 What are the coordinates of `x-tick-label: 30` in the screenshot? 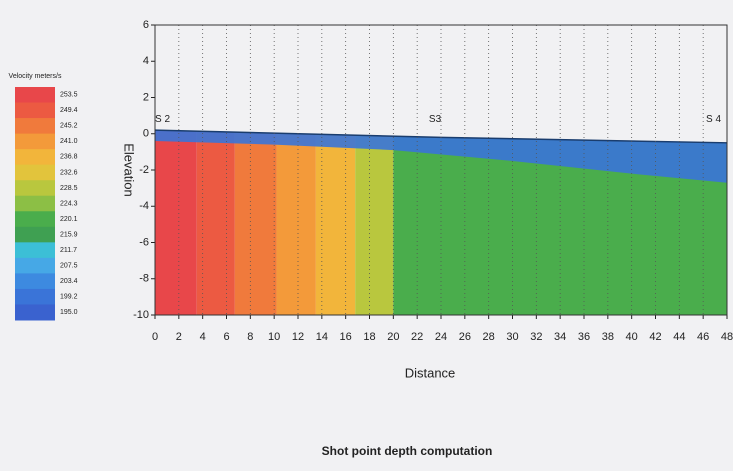 It's located at (512, 337).